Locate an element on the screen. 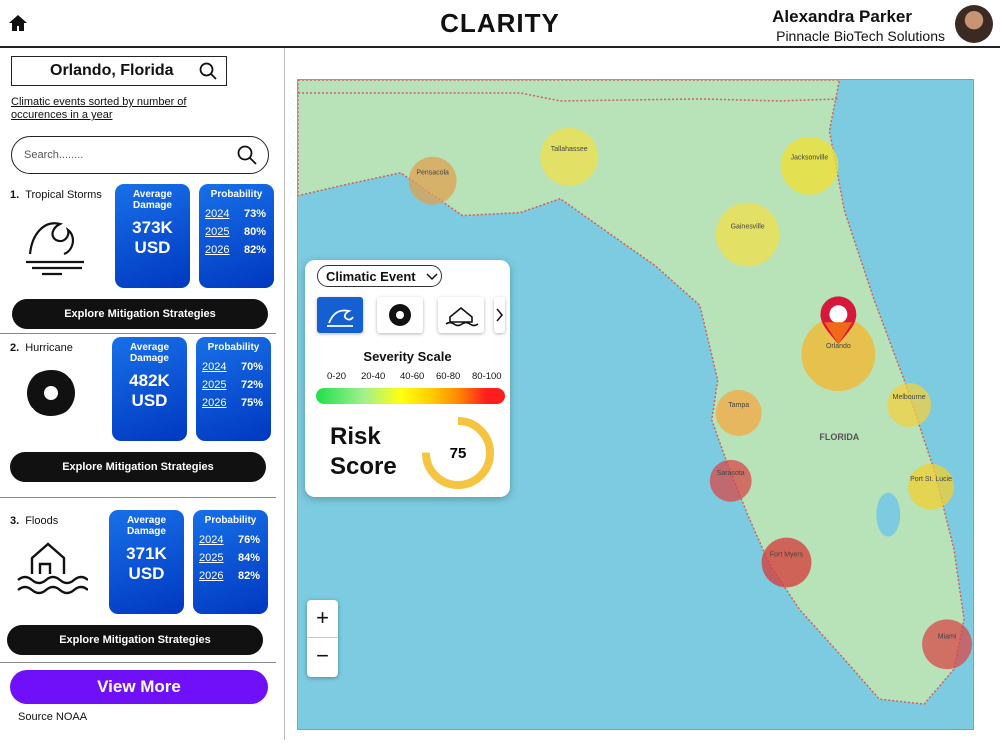 Image resolution: width=1000 pixels, height=753 pixels. lake is located at coordinates (888, 514).